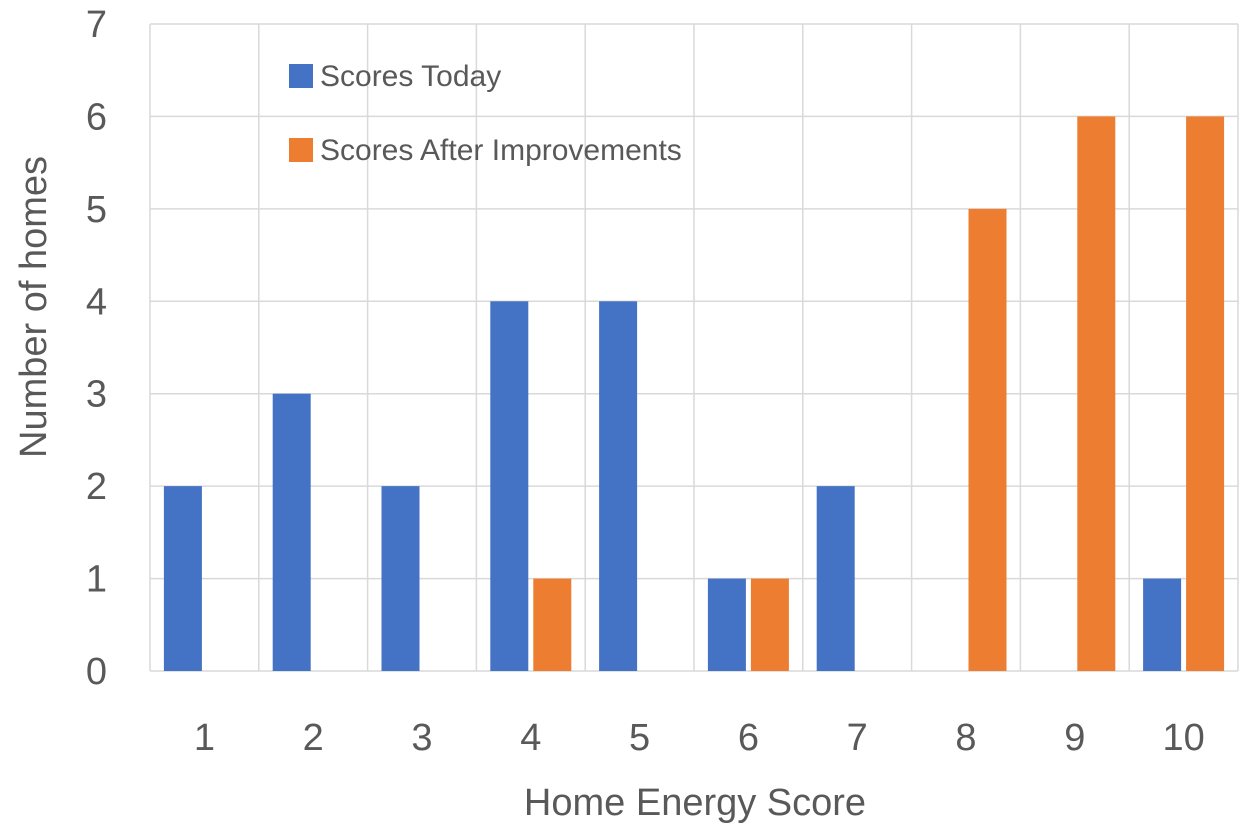  Describe the element at coordinates (485, 113) in the screenshot. I see `legend: Scores Today Scores After Improvements` at that location.